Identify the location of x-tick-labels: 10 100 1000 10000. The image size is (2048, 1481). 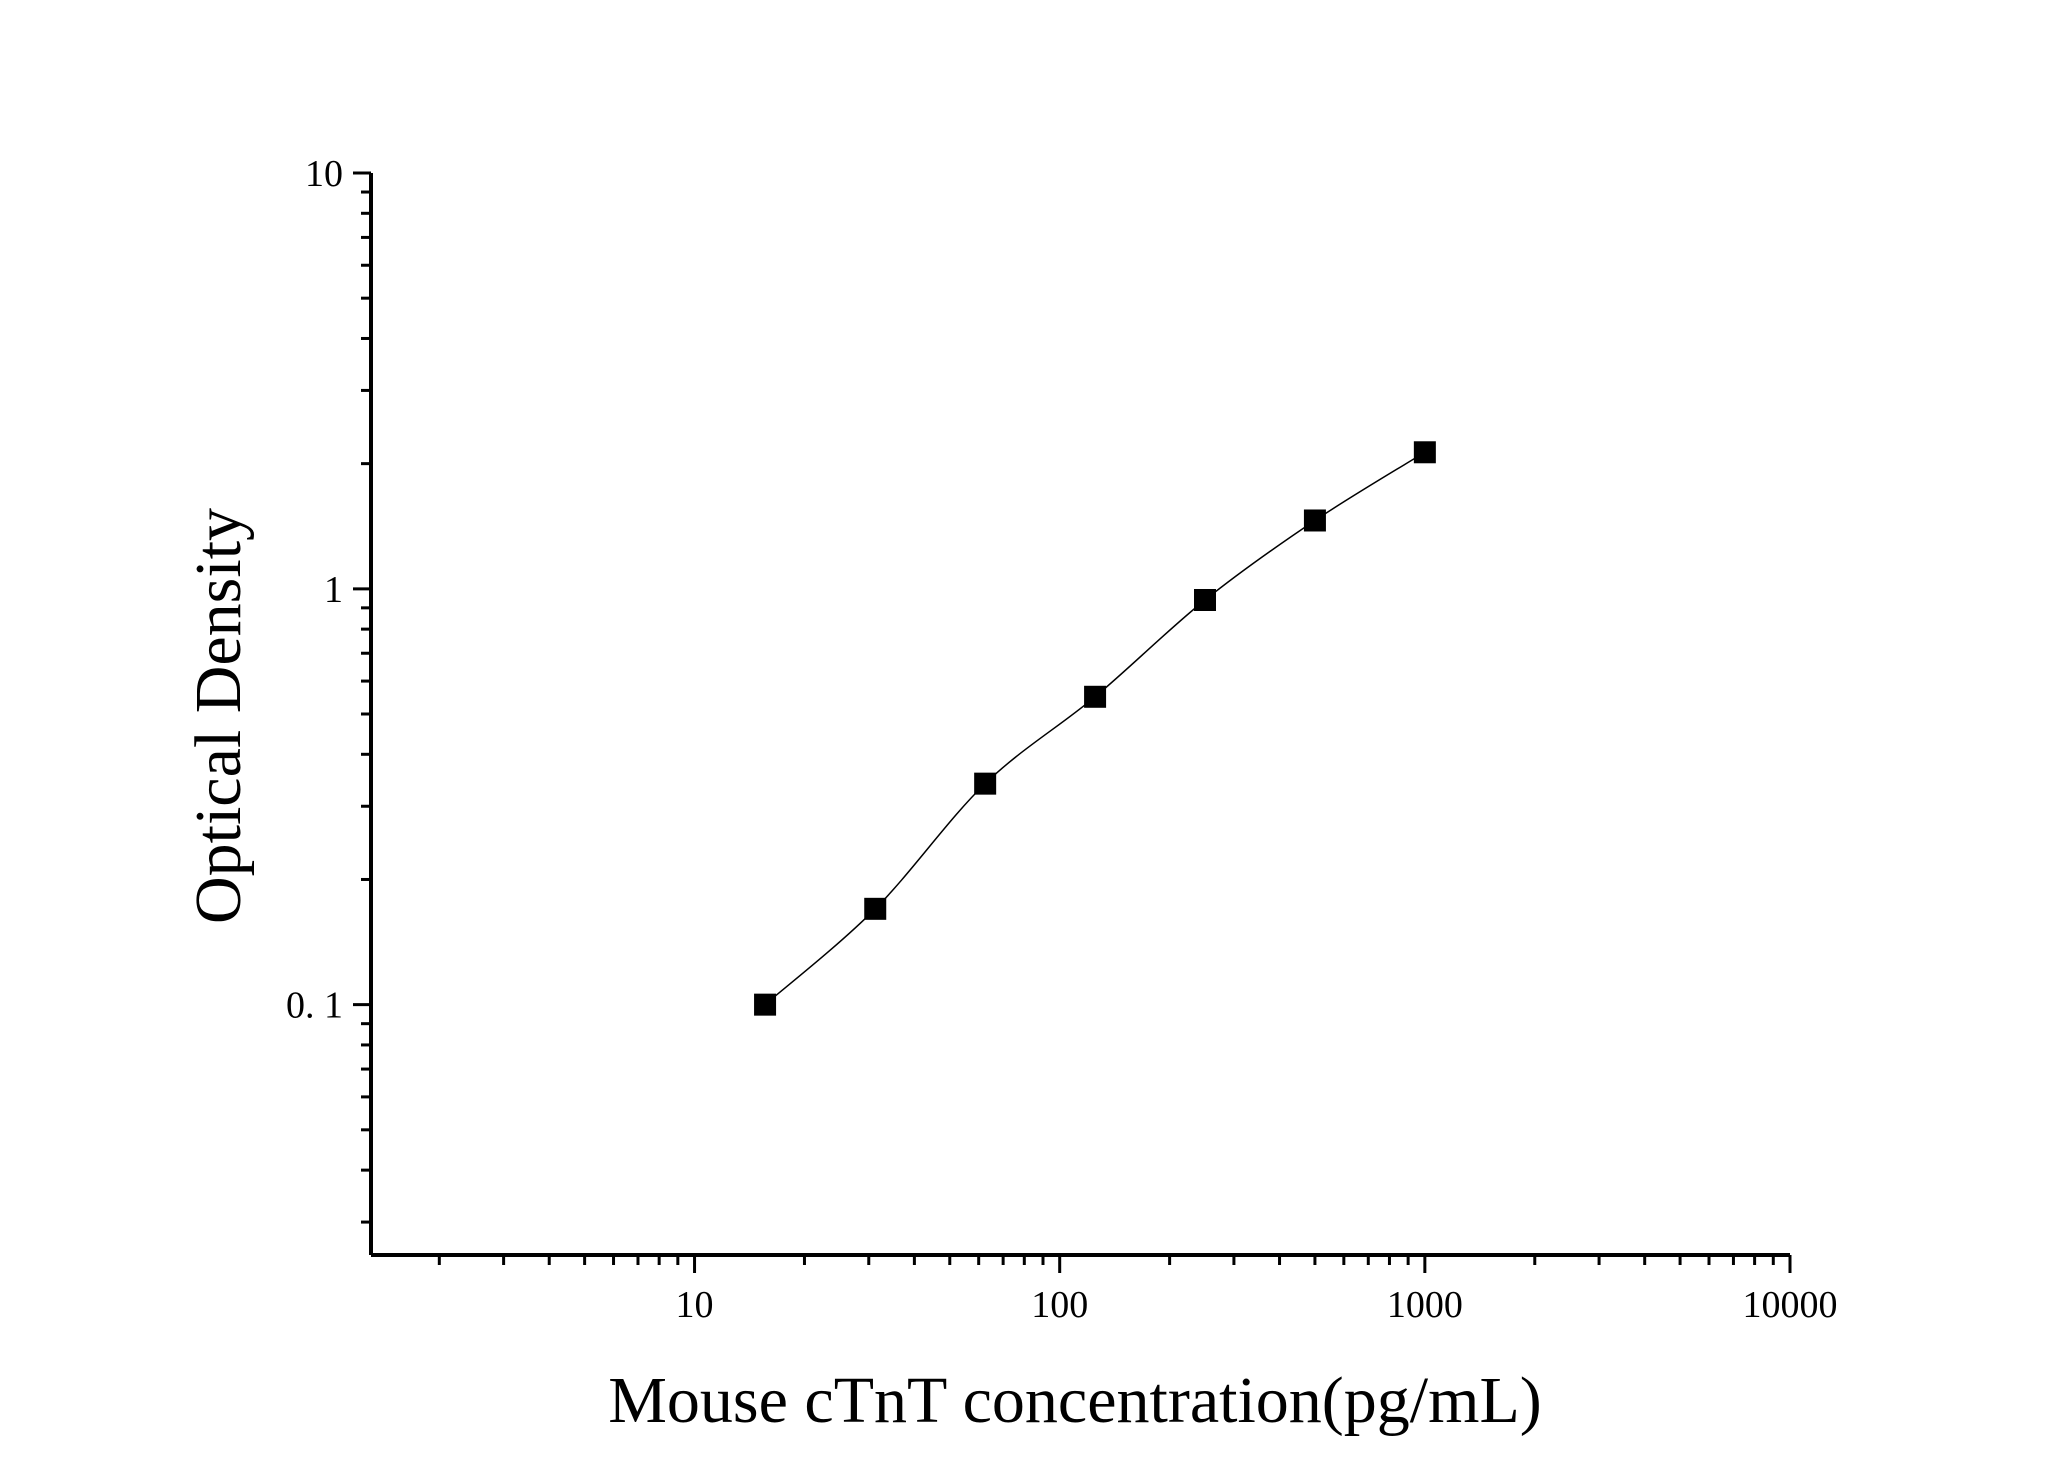
(1257, 1305).